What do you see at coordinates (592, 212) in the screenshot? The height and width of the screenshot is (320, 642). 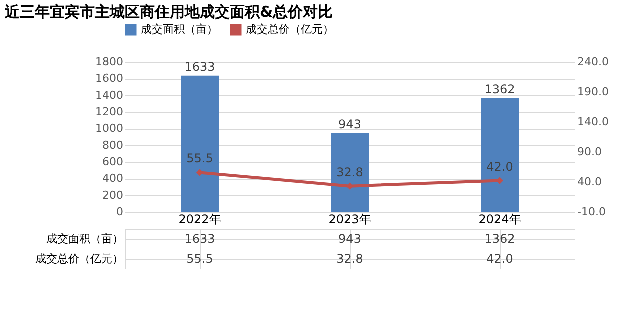 I see `y2-tick-label: -10.0` at bounding box center [592, 212].